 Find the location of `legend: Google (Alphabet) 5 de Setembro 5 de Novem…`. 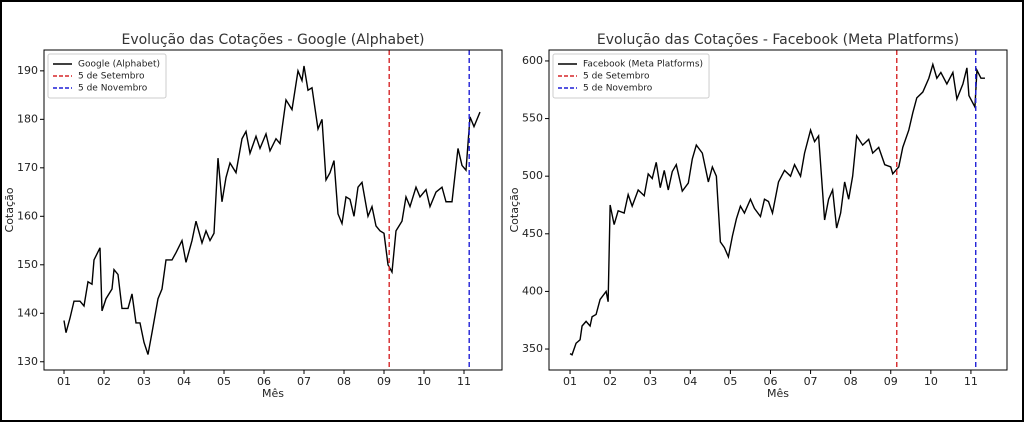

legend: Google (Alphabet) 5 de Setembro 5 de Novem… is located at coordinates (107, 76).